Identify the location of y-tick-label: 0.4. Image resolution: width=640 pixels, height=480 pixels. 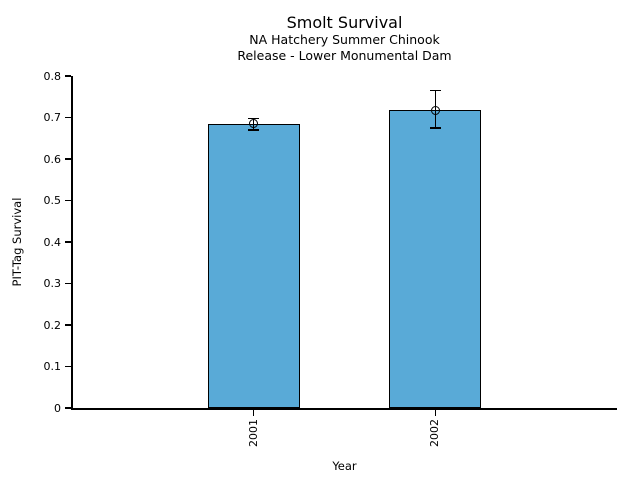
(52, 242).